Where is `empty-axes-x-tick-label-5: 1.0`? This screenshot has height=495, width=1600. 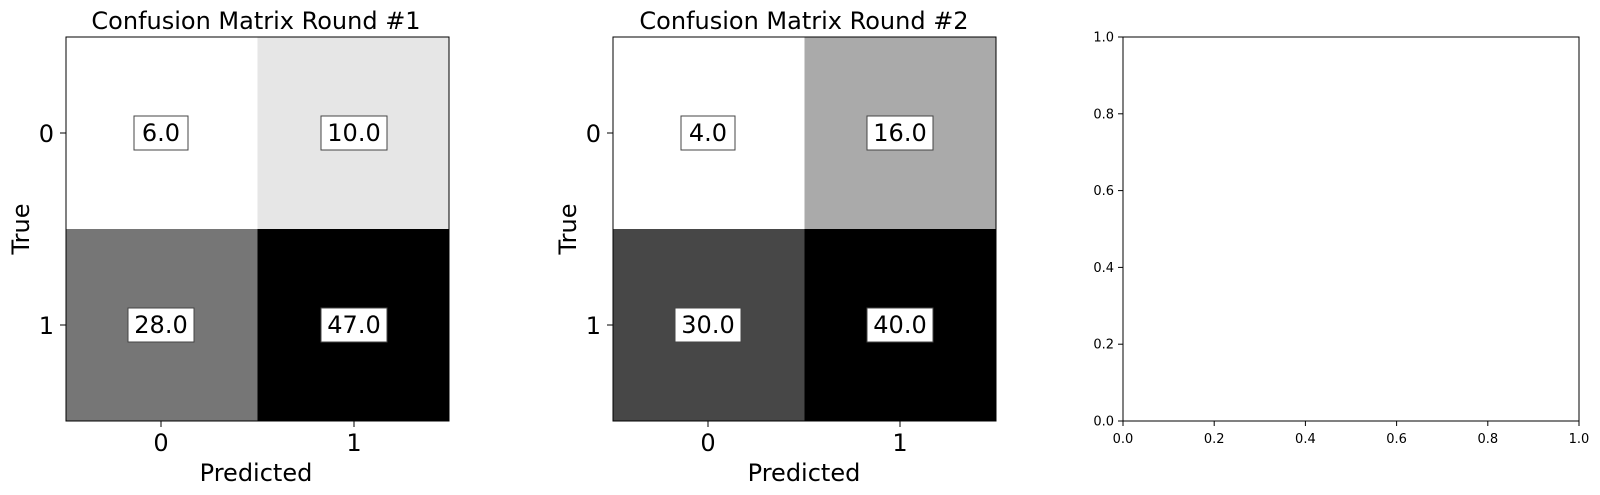
empty-axes-x-tick-label-5: 1.0 is located at coordinates (1579, 439).